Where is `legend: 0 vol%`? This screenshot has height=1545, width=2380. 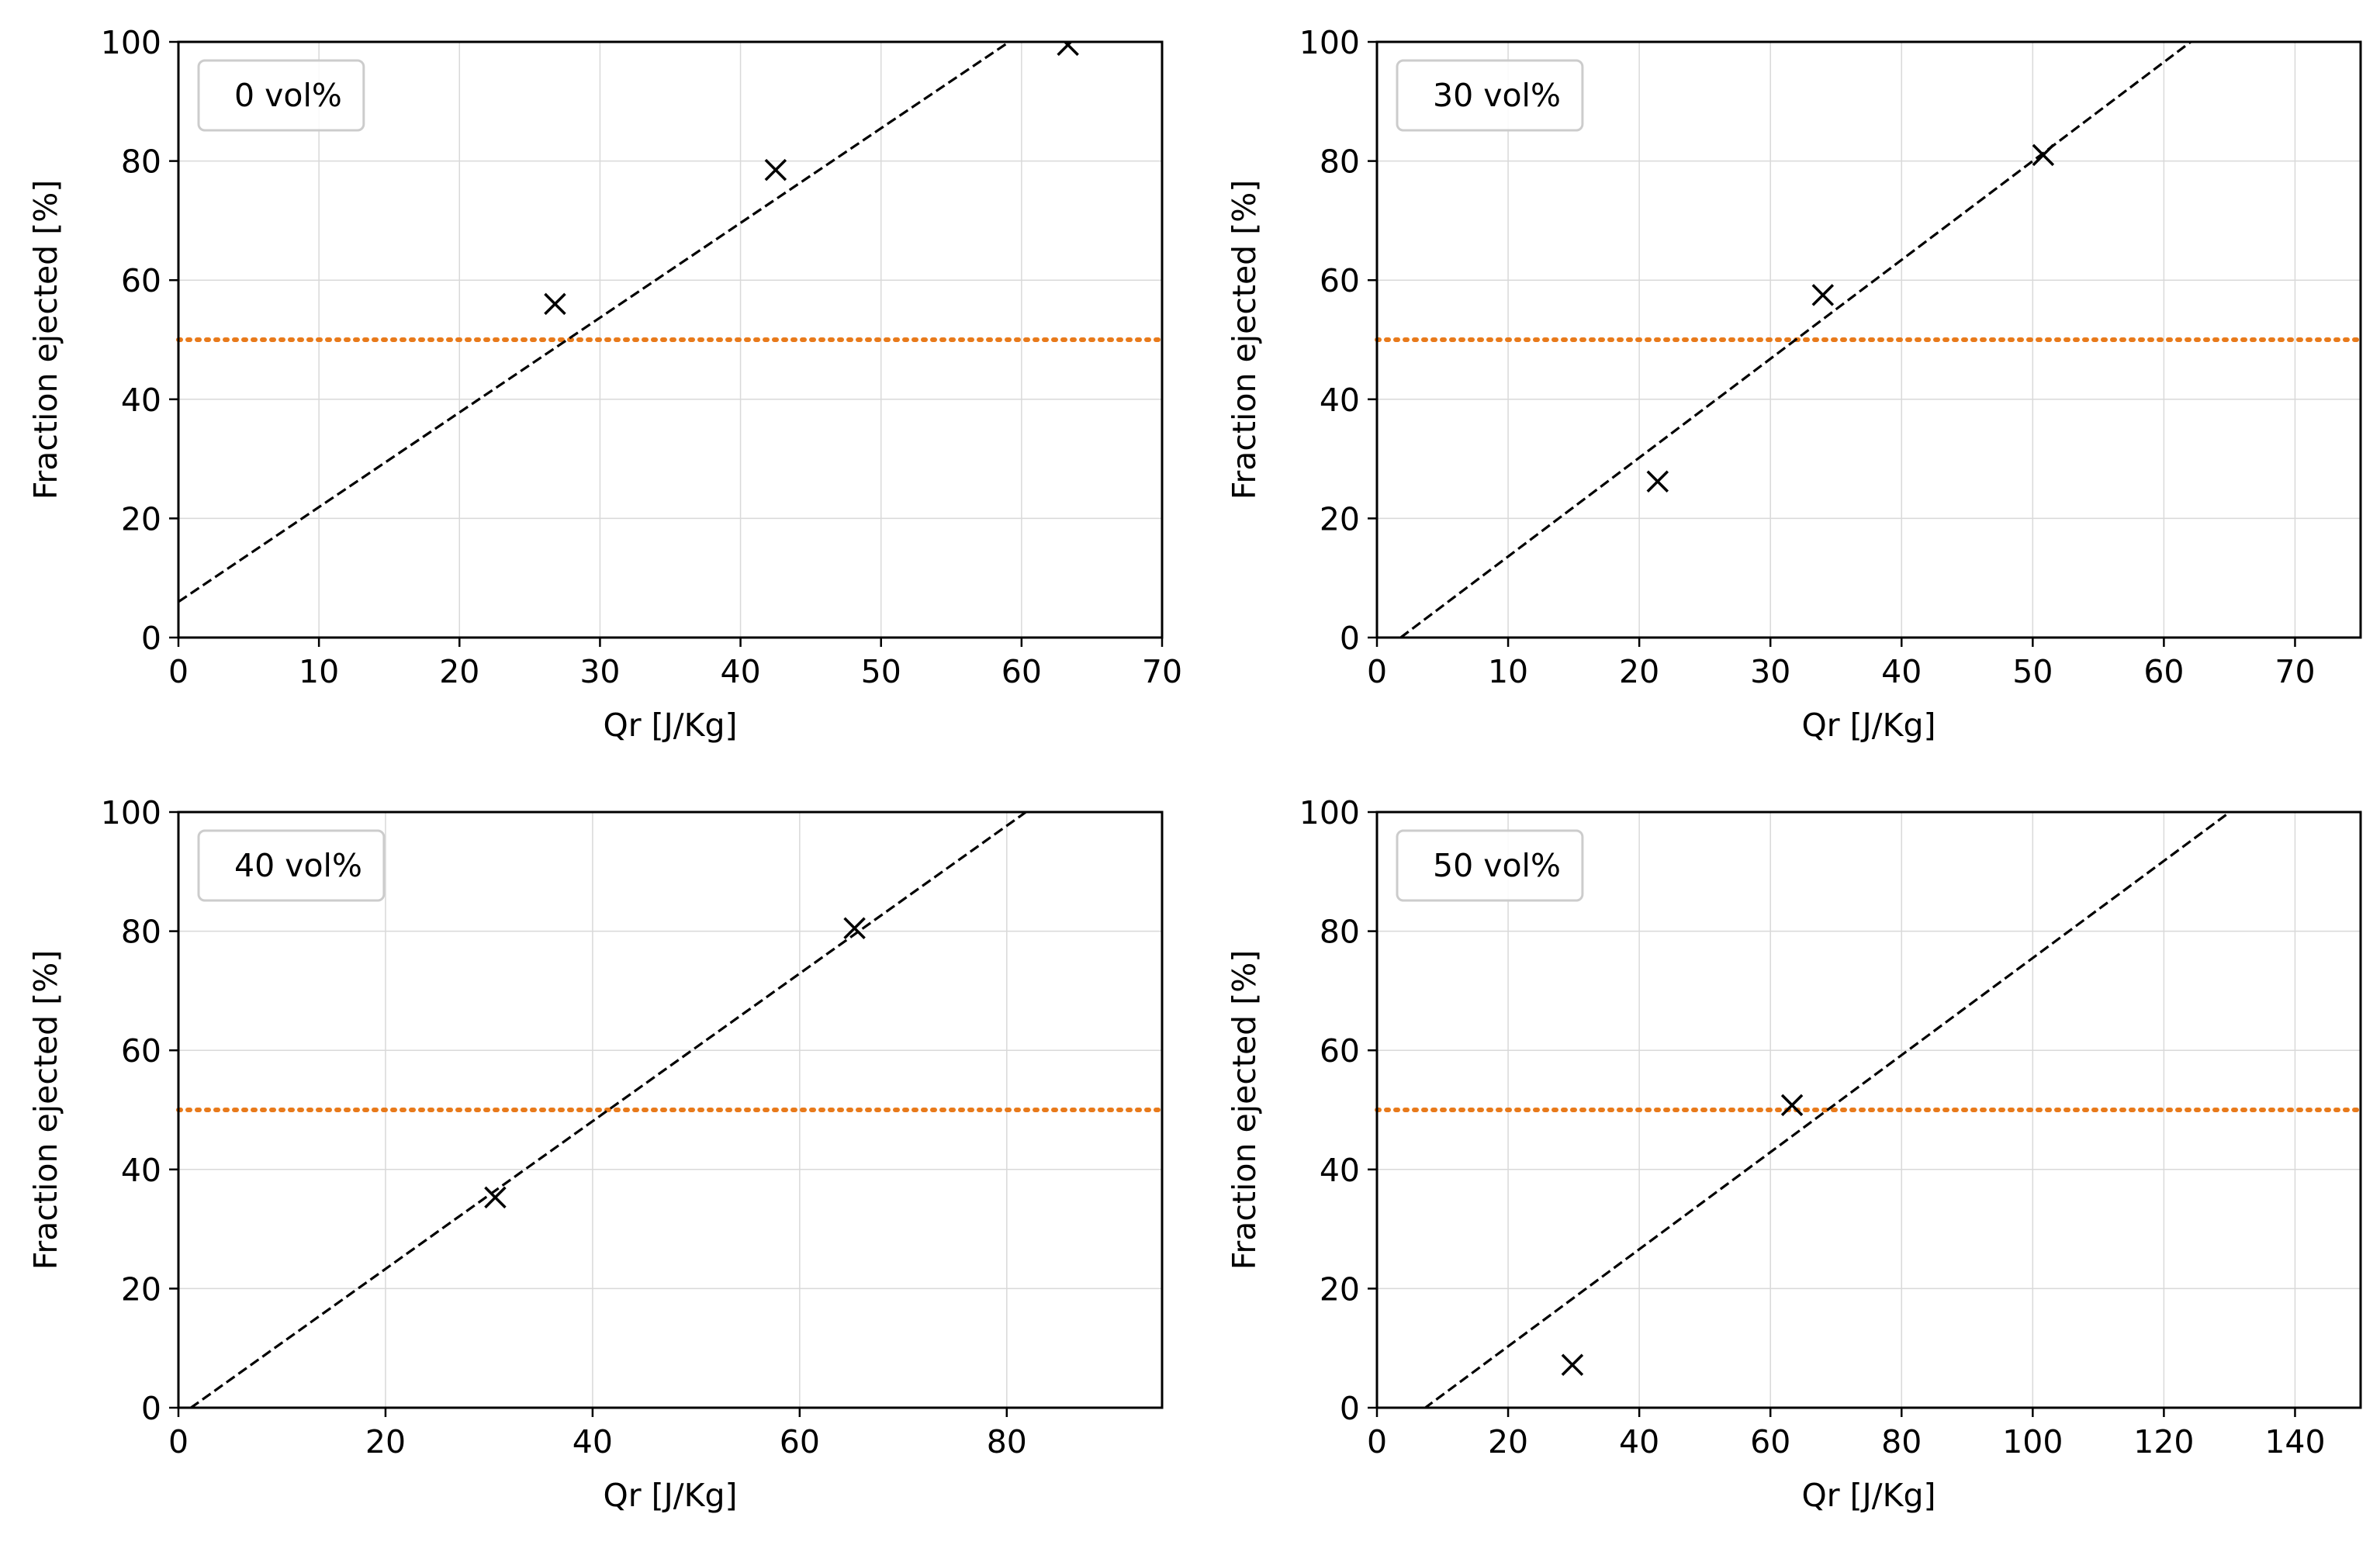 legend: 0 vol% is located at coordinates (281, 95).